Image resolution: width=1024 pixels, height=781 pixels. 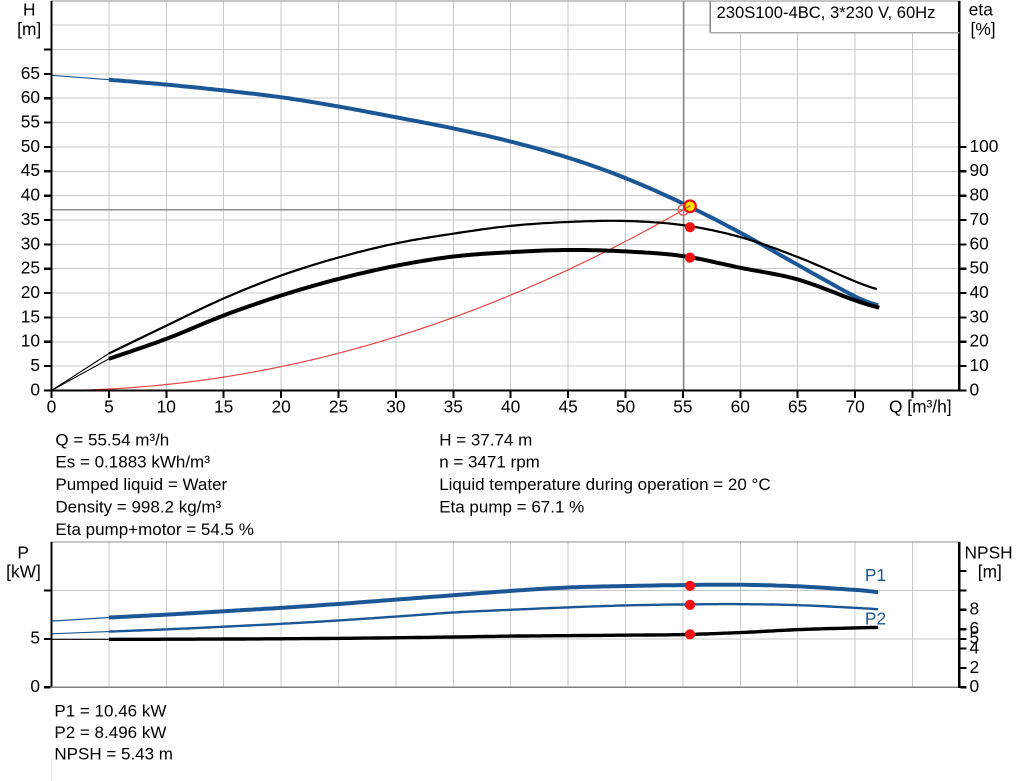 I want to click on svg-text: H, so click(x=29, y=10).